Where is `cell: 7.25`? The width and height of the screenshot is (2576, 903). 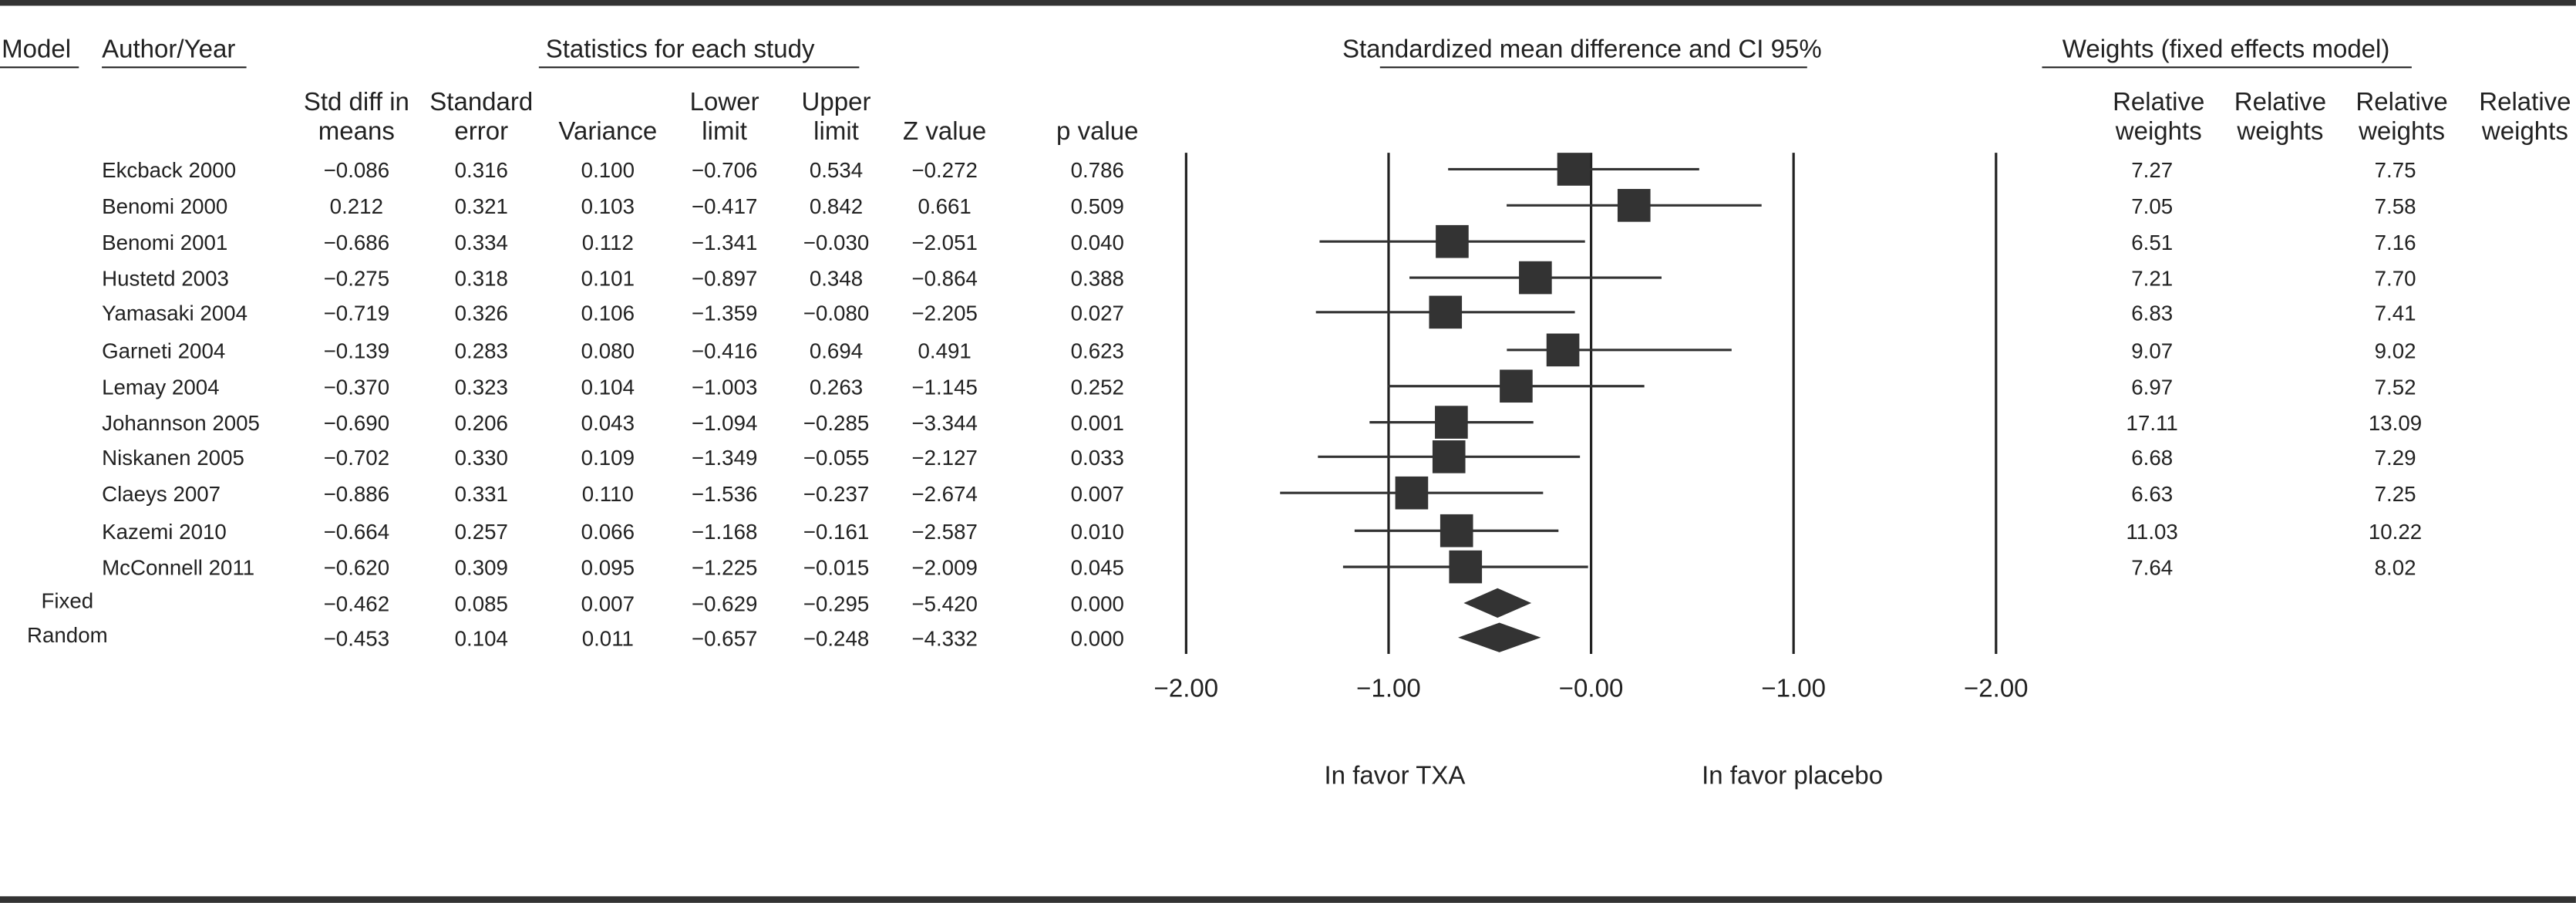
cell: 7.25 is located at coordinates (2395, 494).